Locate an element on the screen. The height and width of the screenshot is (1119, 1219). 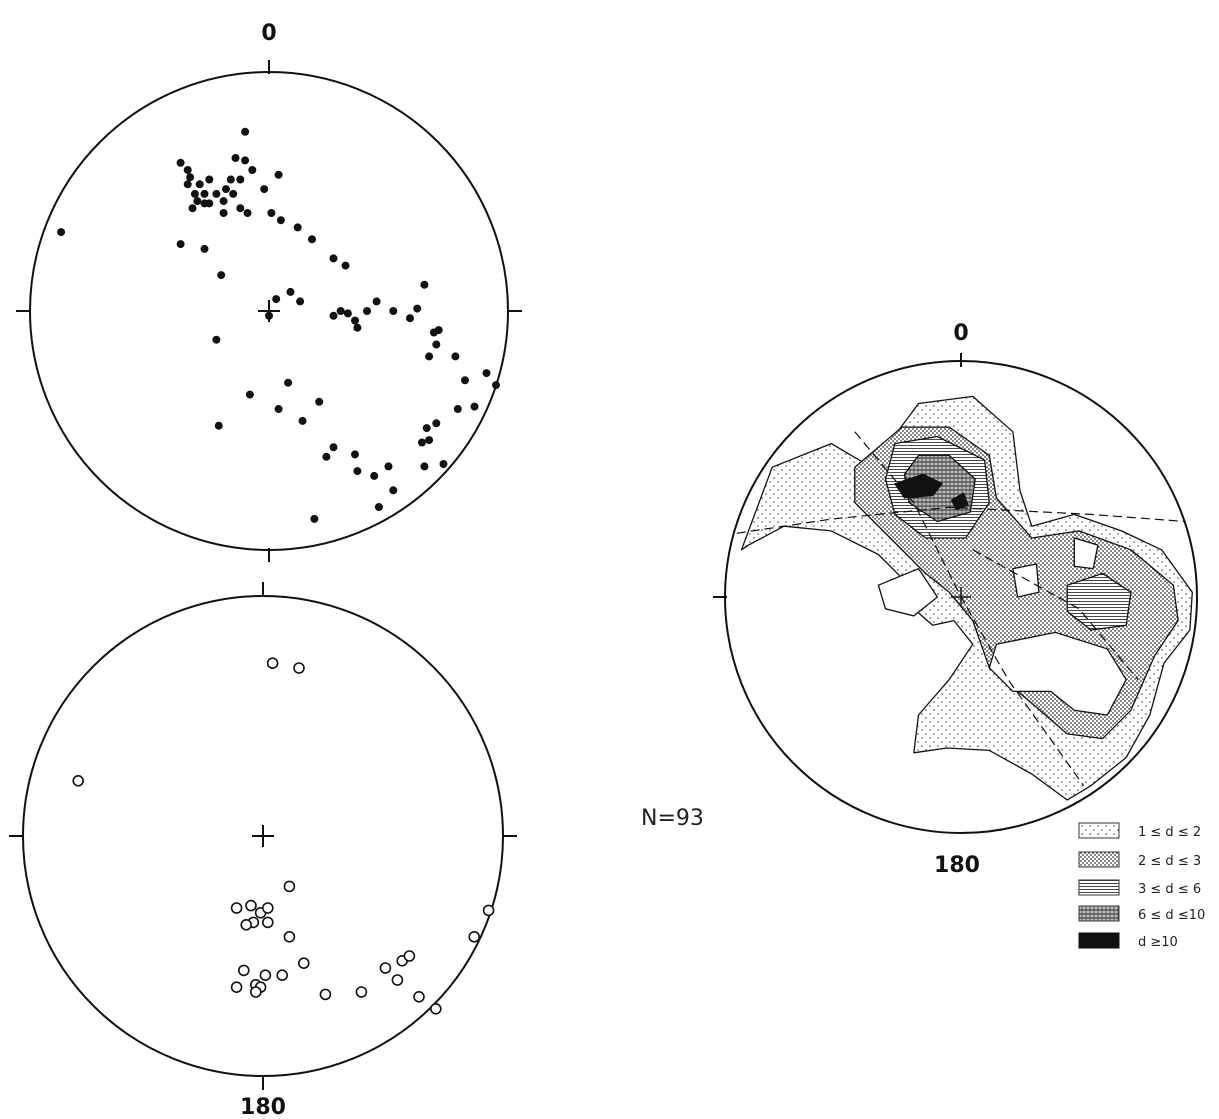
legend-label: d ≥10 is located at coordinates (1158, 942).